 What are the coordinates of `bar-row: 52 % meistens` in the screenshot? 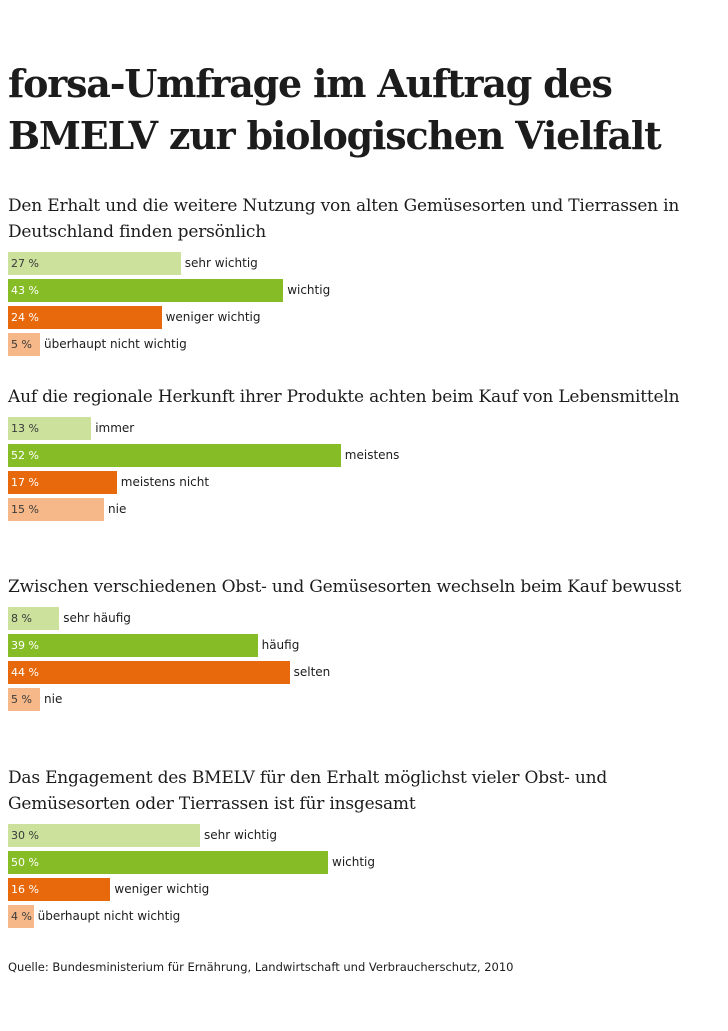 It's located at (365, 455).